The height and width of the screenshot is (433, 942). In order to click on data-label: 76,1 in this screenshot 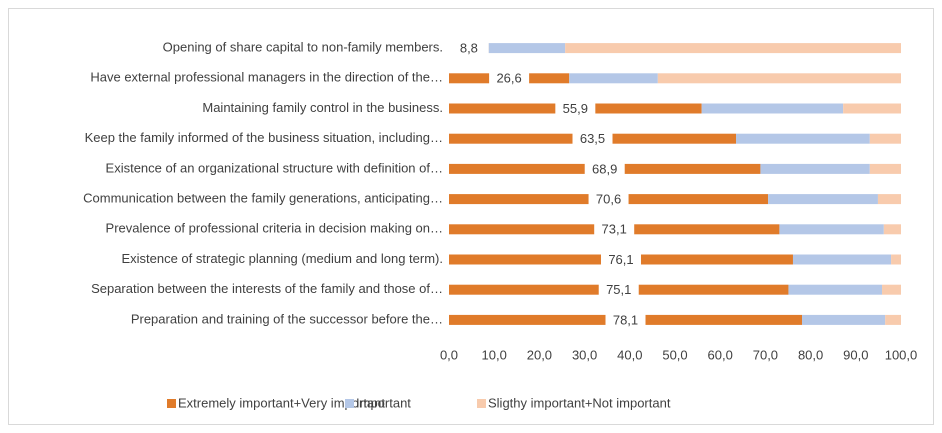, I will do `click(620, 259)`.